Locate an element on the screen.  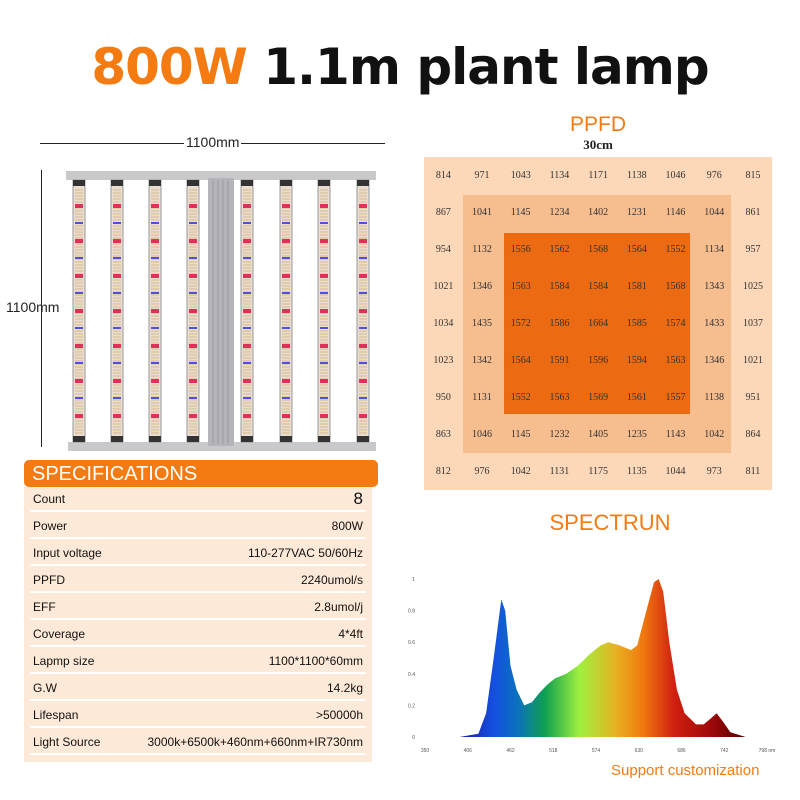
ppfd-cell: 811 is located at coordinates (753, 471).